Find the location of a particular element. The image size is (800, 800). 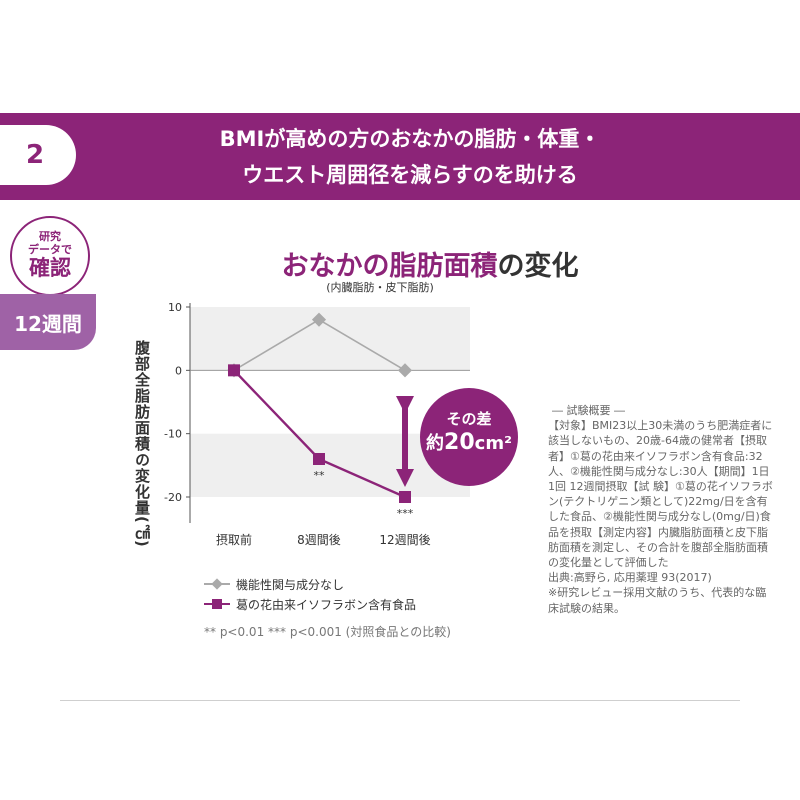

difference-prefix: 約 is located at coordinates (435, 443).